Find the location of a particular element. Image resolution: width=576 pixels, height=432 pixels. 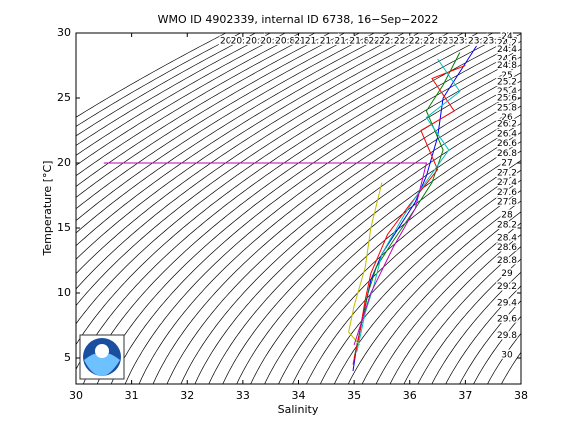

contour-label: 30 is located at coordinates (507, 355).